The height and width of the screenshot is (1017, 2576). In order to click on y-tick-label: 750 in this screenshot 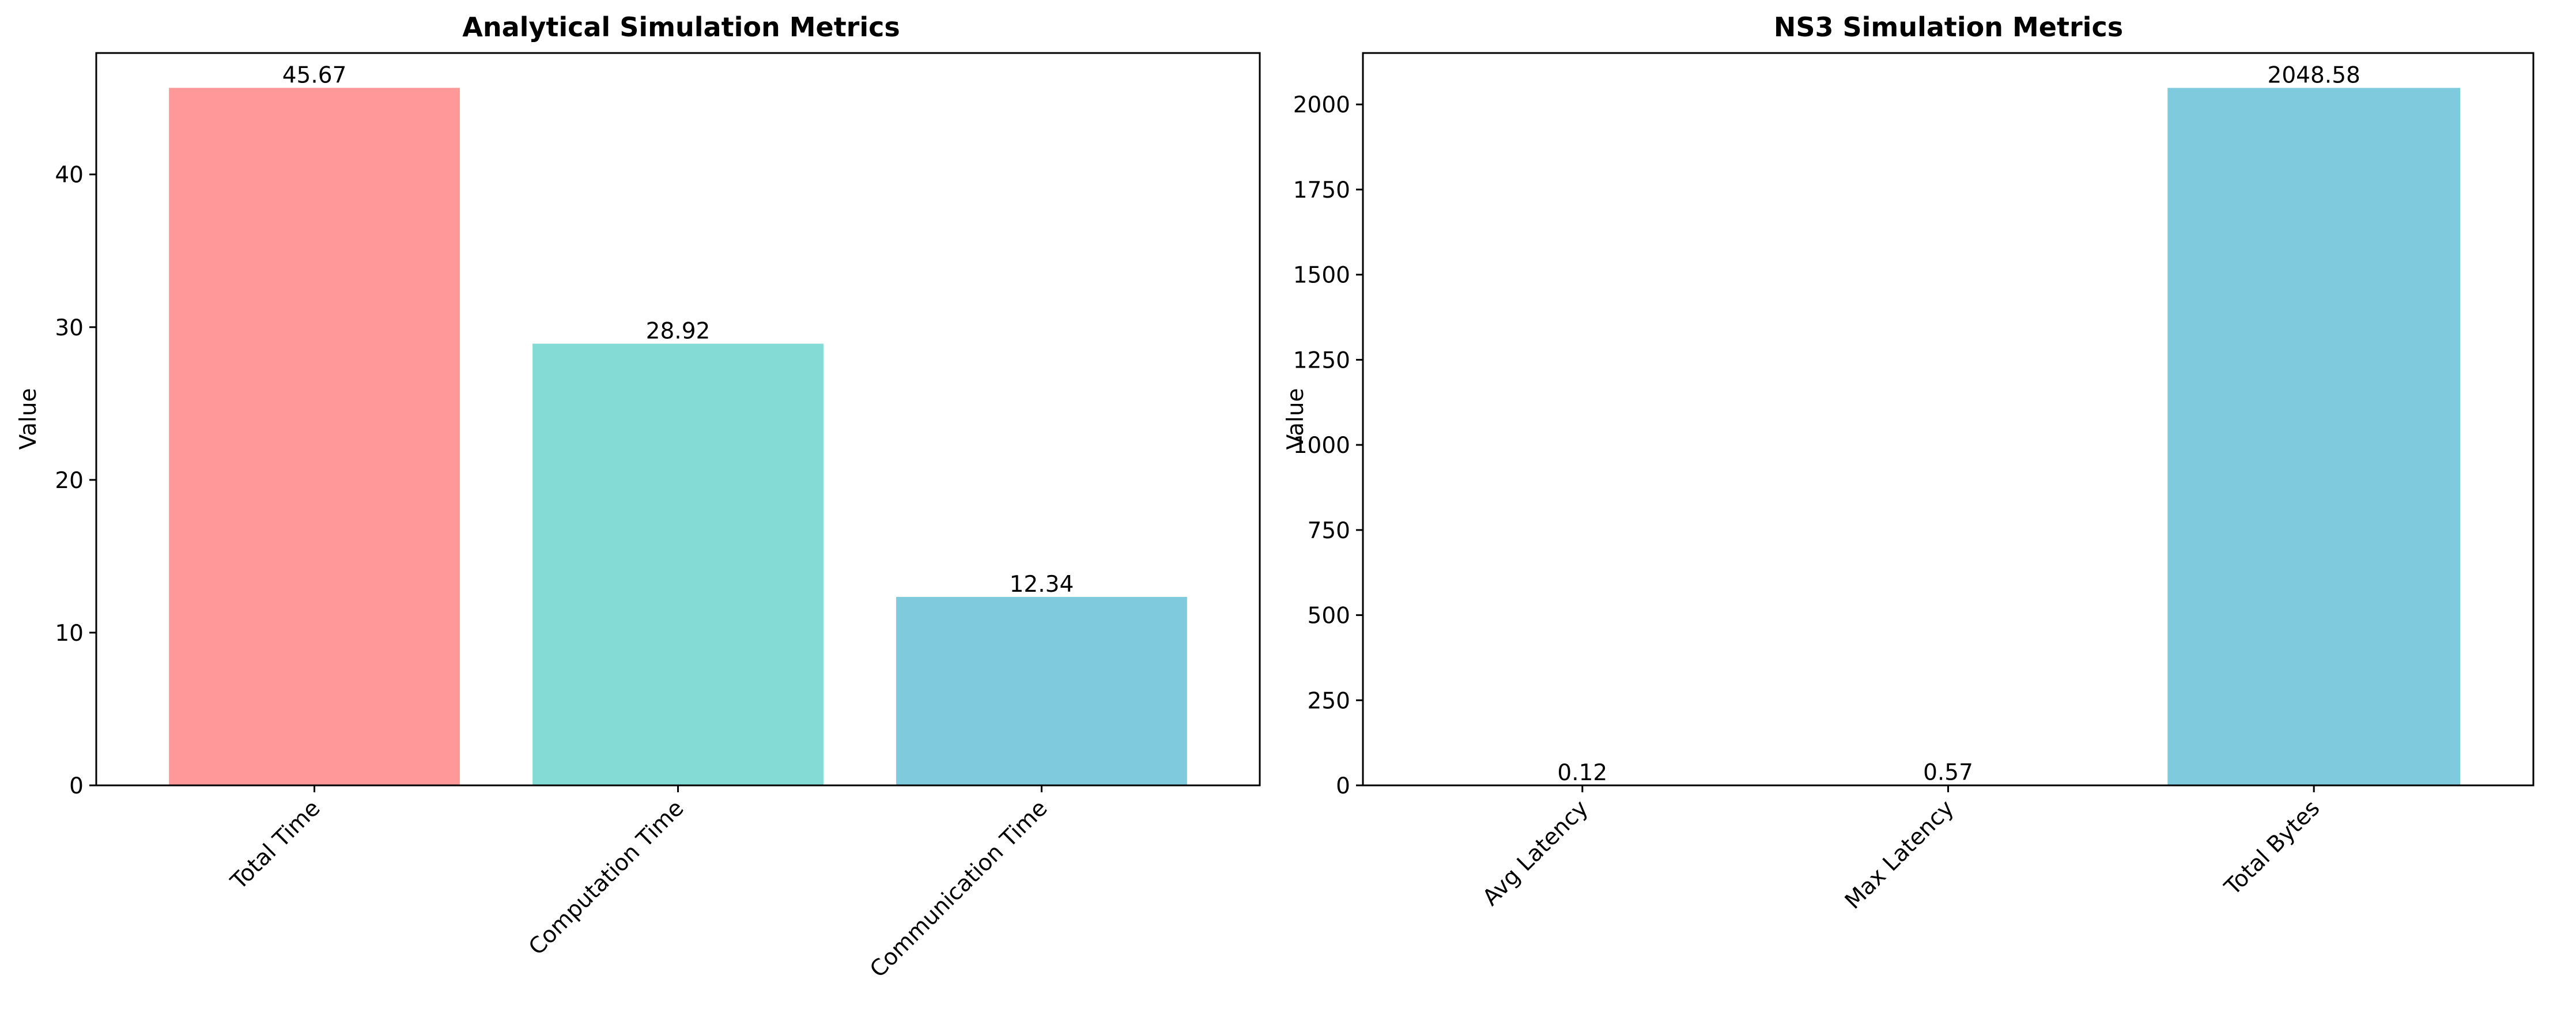, I will do `click(1329, 531)`.